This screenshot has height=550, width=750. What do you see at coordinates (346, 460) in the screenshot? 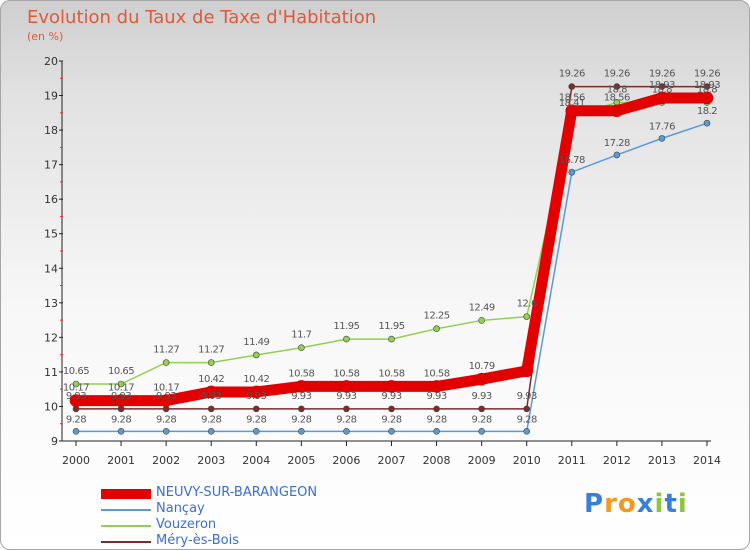
I see `x-tick-label: 2006` at bounding box center [346, 460].